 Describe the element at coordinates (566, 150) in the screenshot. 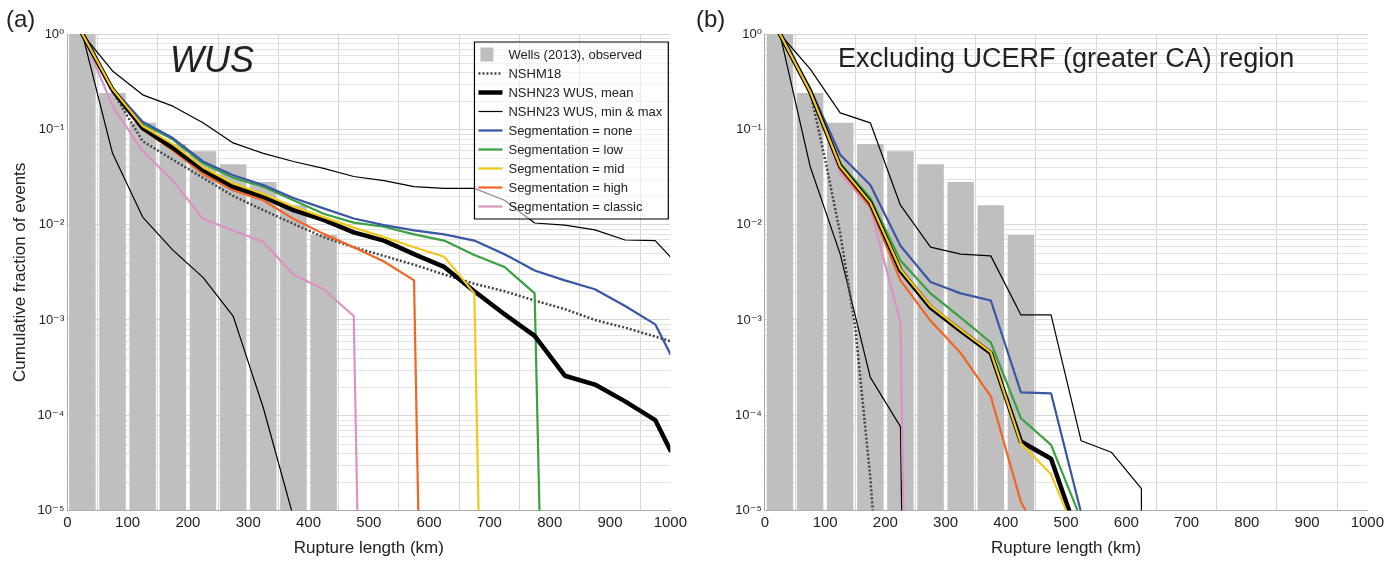

I see `legend-label: Segmentation = low` at that location.